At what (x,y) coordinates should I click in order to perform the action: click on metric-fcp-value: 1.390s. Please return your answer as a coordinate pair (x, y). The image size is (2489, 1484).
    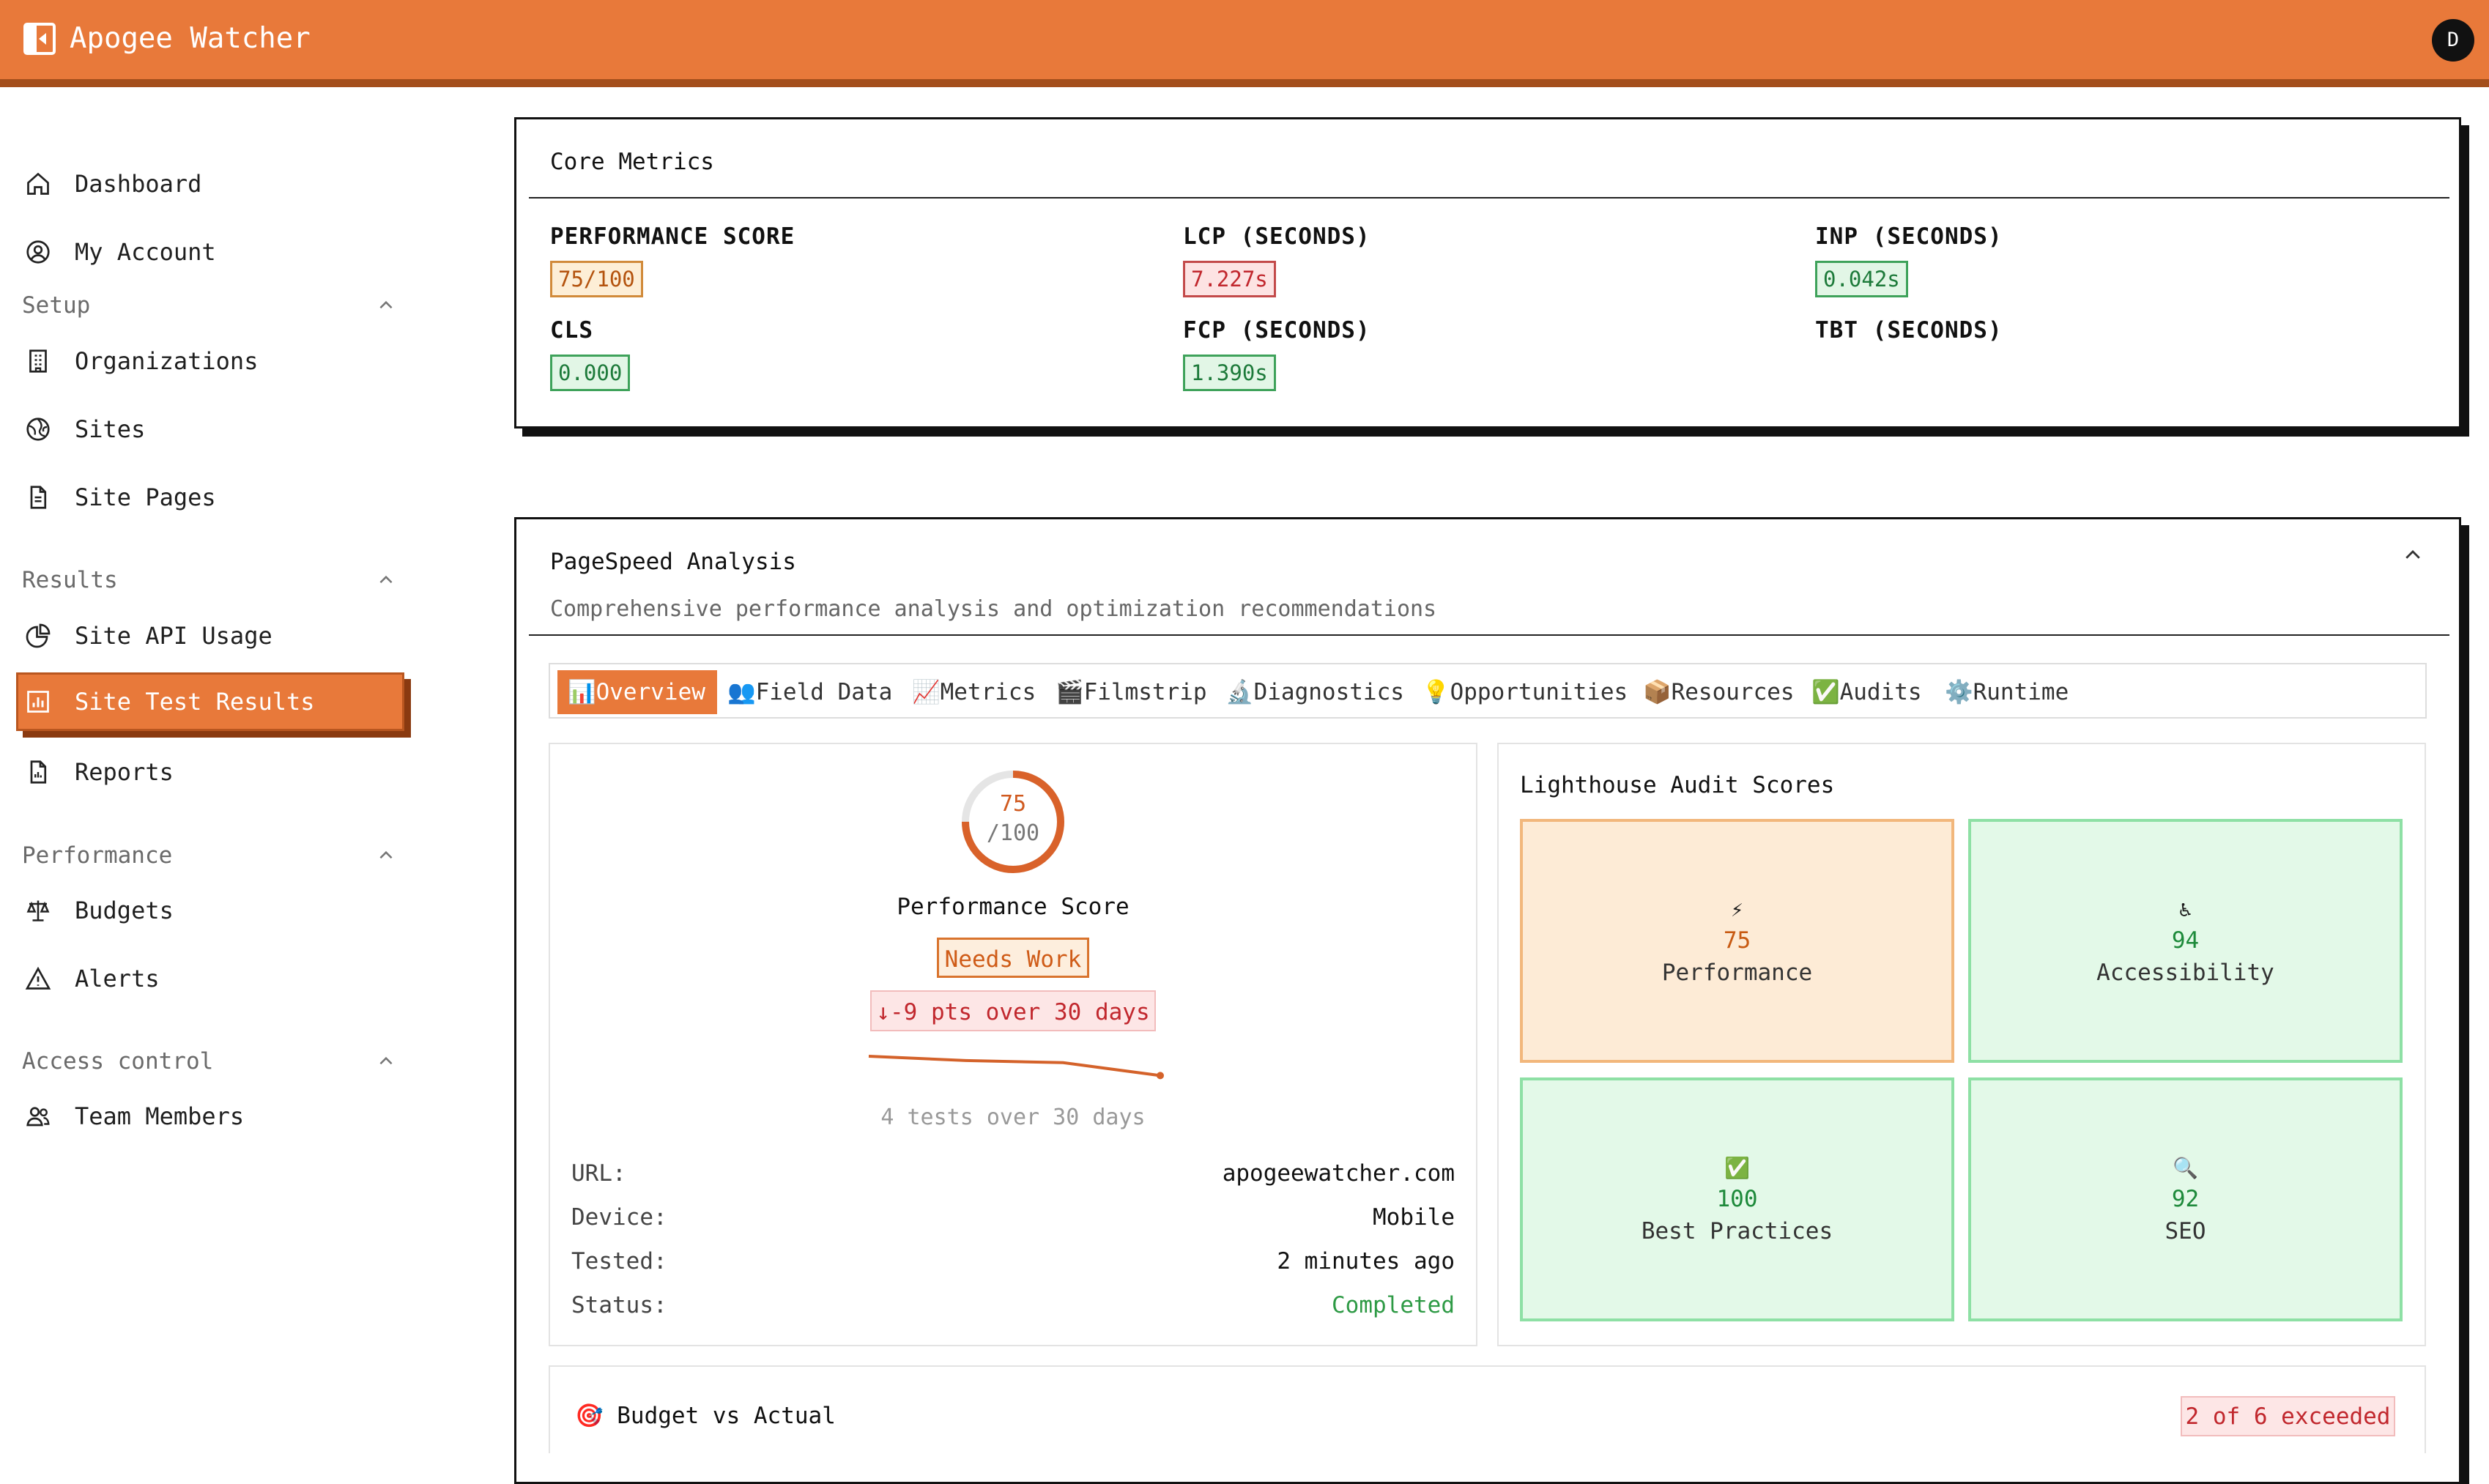
    Looking at the image, I should click on (1229, 373).